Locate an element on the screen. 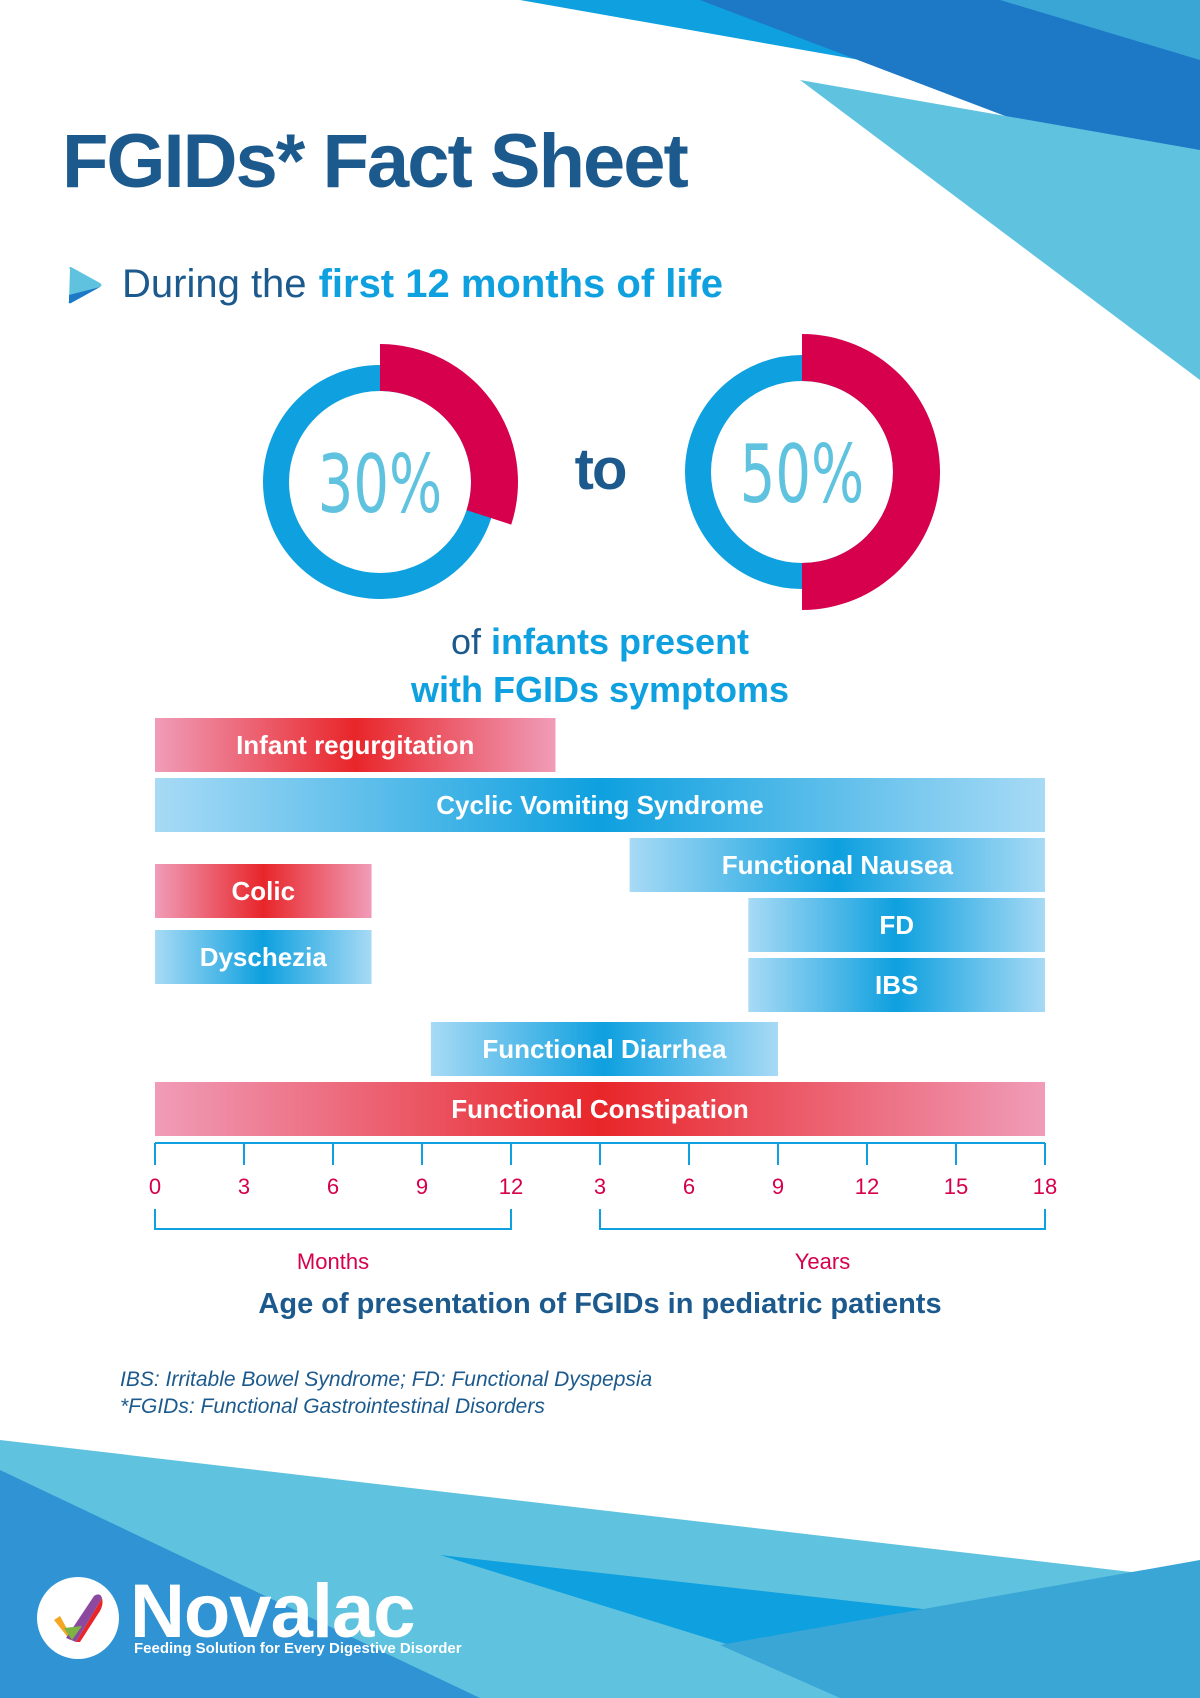  axis-group-label: Months is located at coordinates (333, 1261).